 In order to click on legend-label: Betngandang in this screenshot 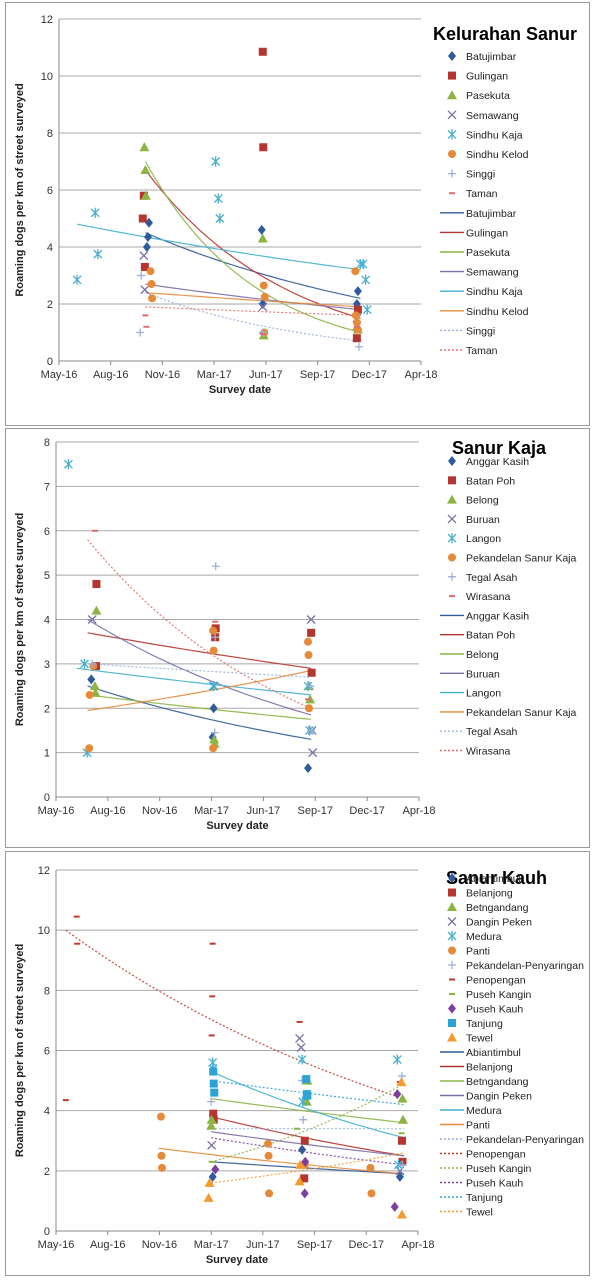, I will do `click(497, 908)`.